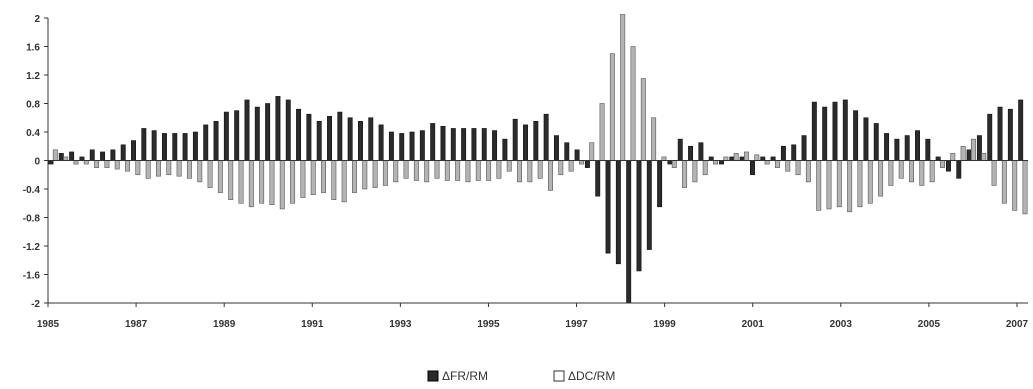 This screenshot has width=1033, height=389. Describe the element at coordinates (433, 376) in the screenshot. I see `legend-swatch-dfr` at that location.